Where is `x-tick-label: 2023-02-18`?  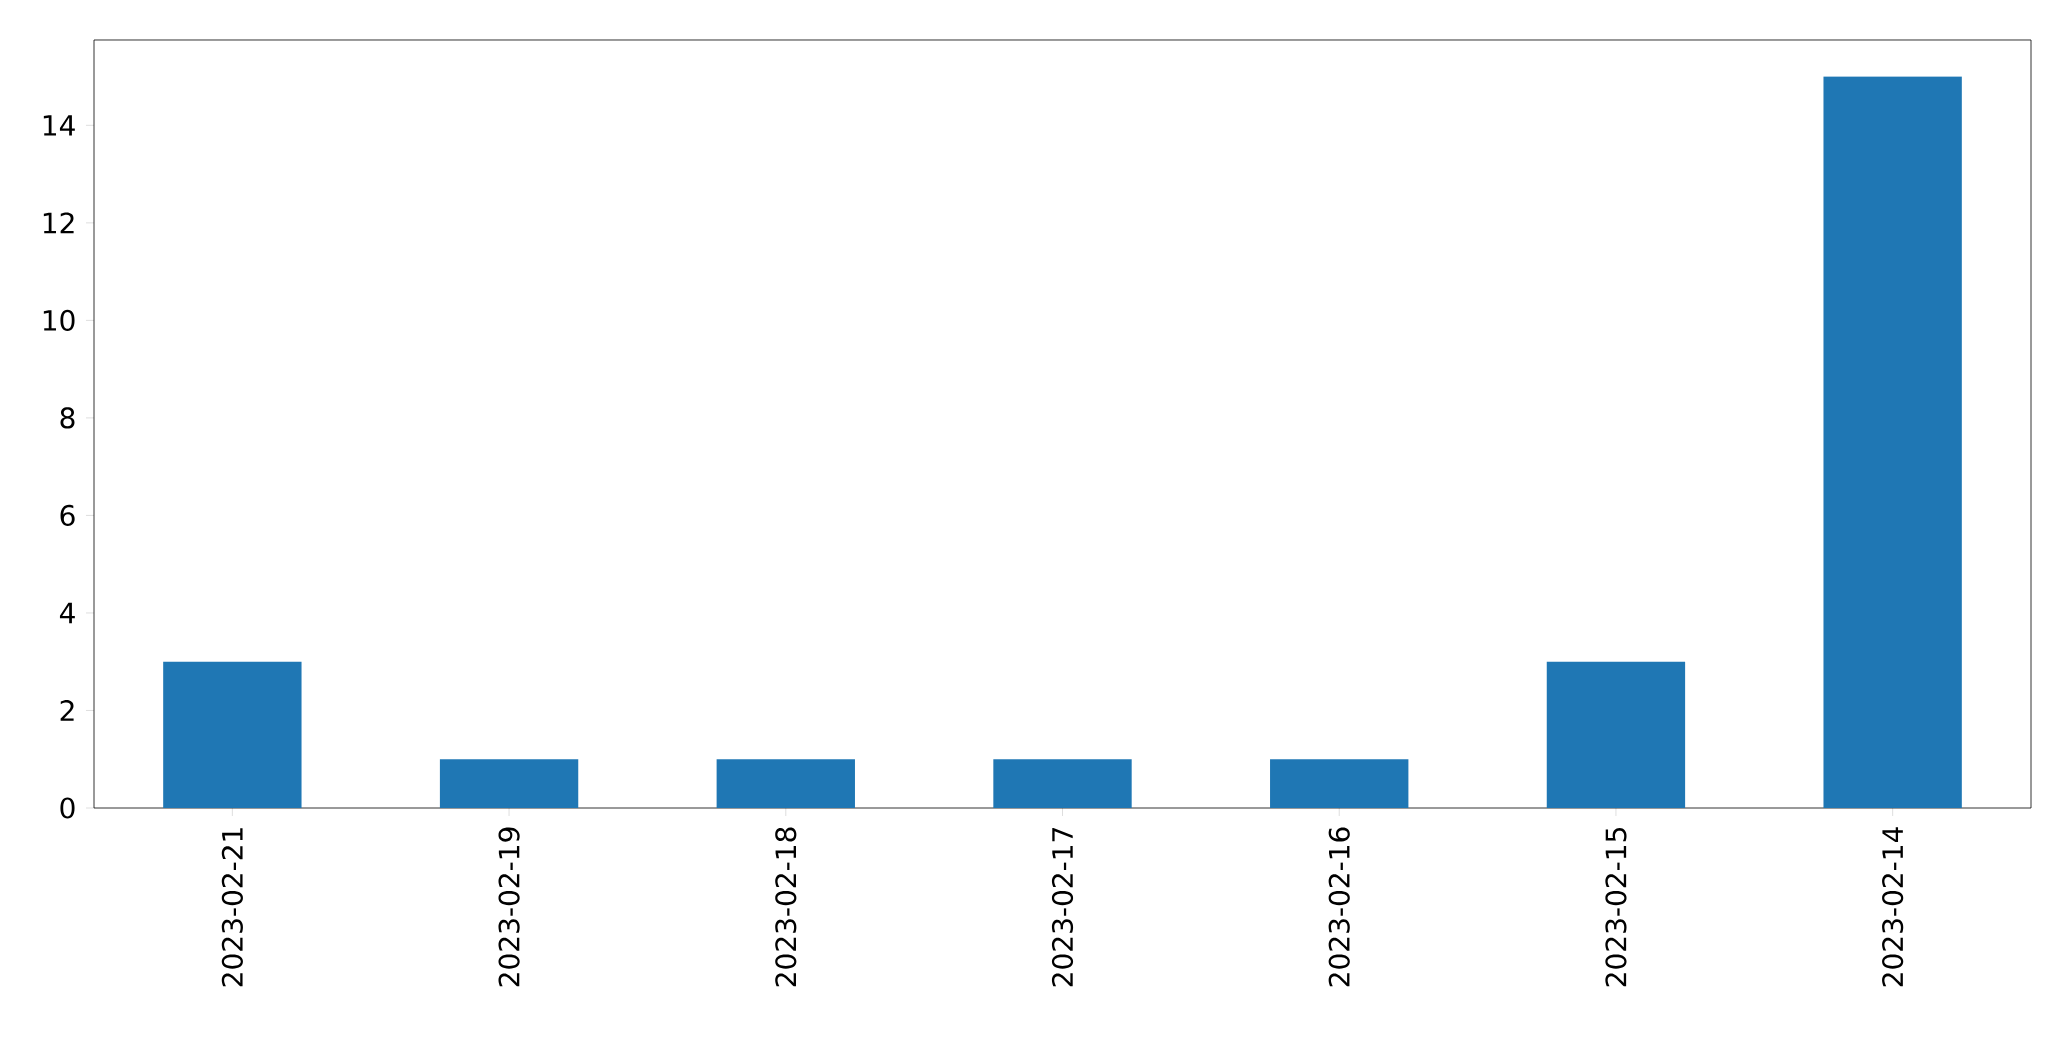 x-tick-label: 2023-02-18 is located at coordinates (786, 907).